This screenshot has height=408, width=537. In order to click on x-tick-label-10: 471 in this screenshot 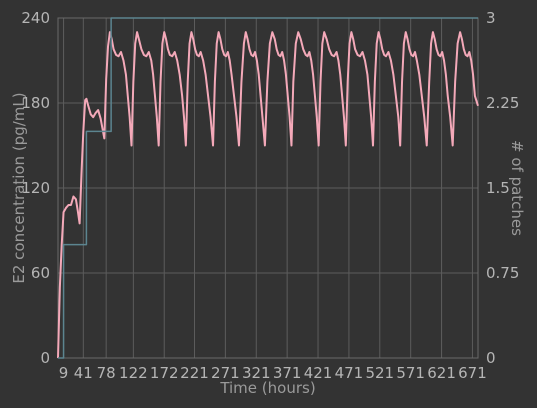, I will do `click(349, 373)`.